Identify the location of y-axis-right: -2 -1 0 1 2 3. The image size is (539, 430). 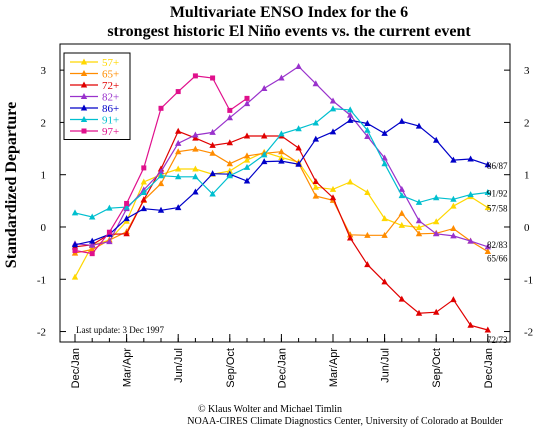
(518, 202).